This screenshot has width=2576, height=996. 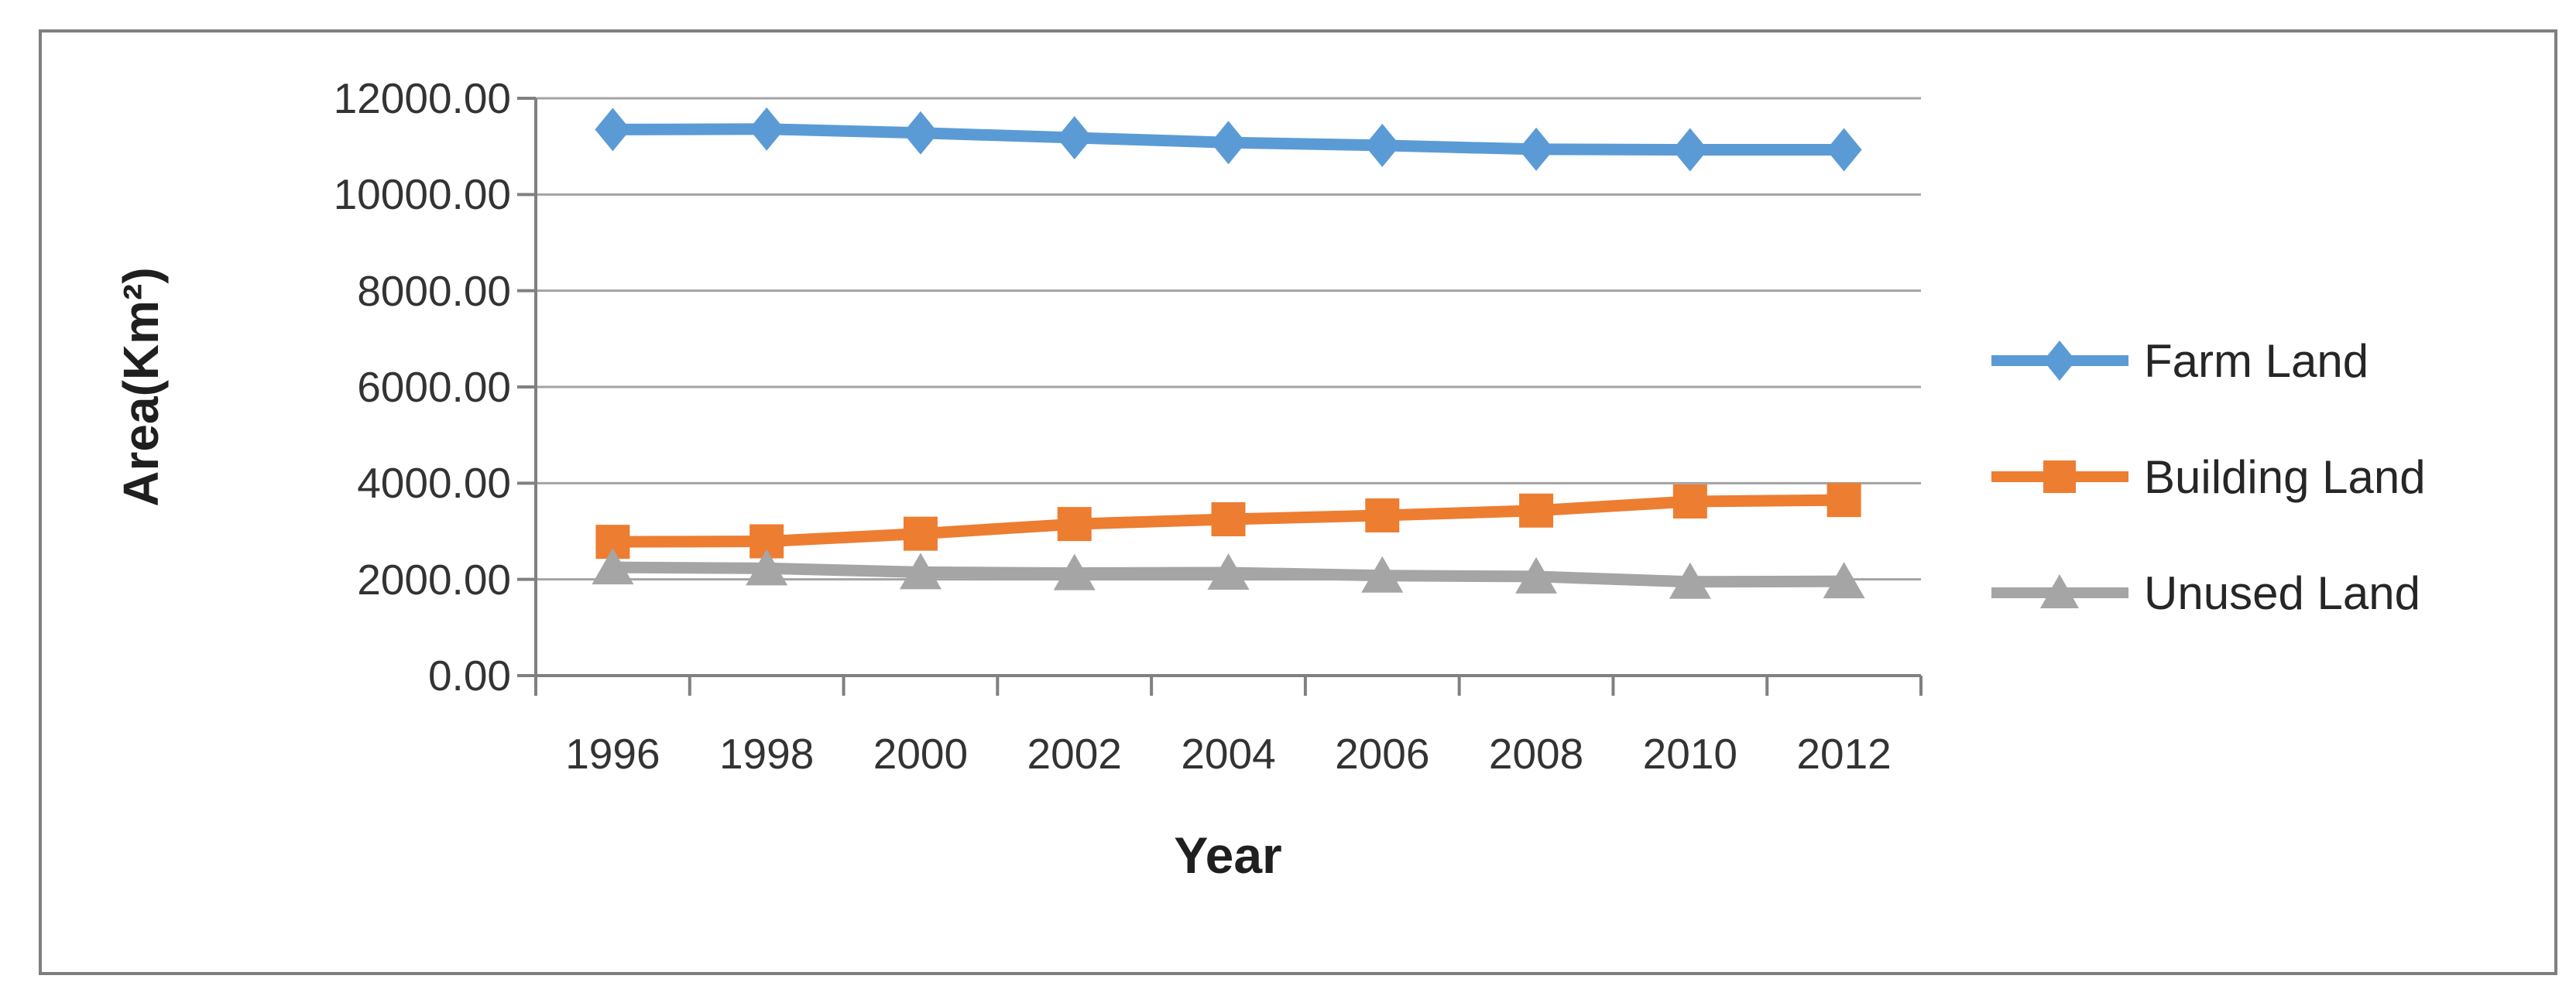 I want to click on y-tick-label: 8000.00, so click(x=434, y=290).